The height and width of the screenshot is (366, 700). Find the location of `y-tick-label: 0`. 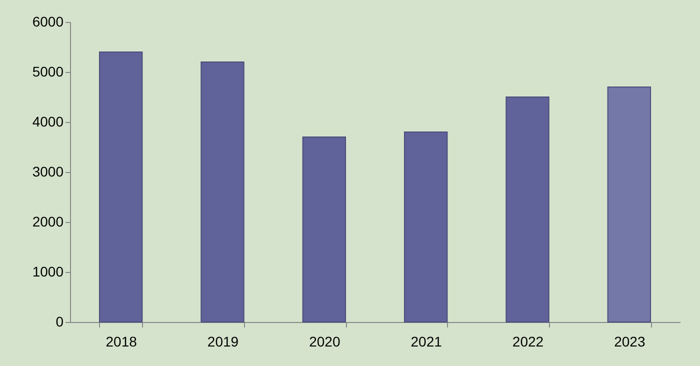

y-tick-label: 0 is located at coordinates (60, 322).